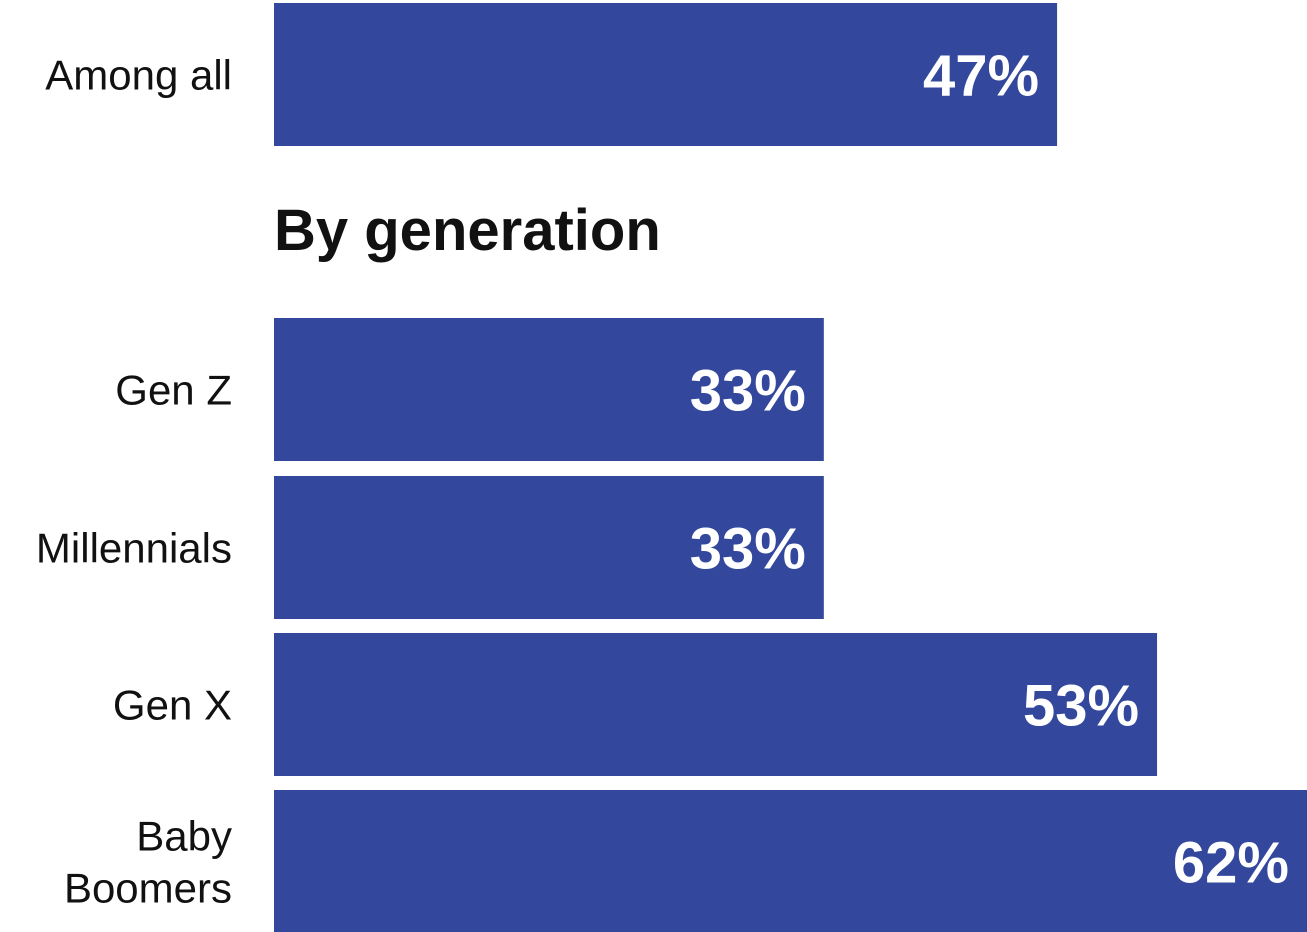  What do you see at coordinates (716, 704) in the screenshot?
I see `bar-gen-x` at bounding box center [716, 704].